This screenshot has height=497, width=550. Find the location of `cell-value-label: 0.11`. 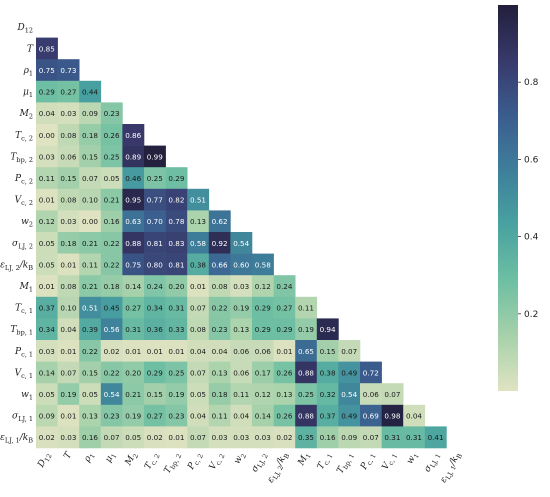

cell-value-label: 0.11 is located at coordinates (241, 394).